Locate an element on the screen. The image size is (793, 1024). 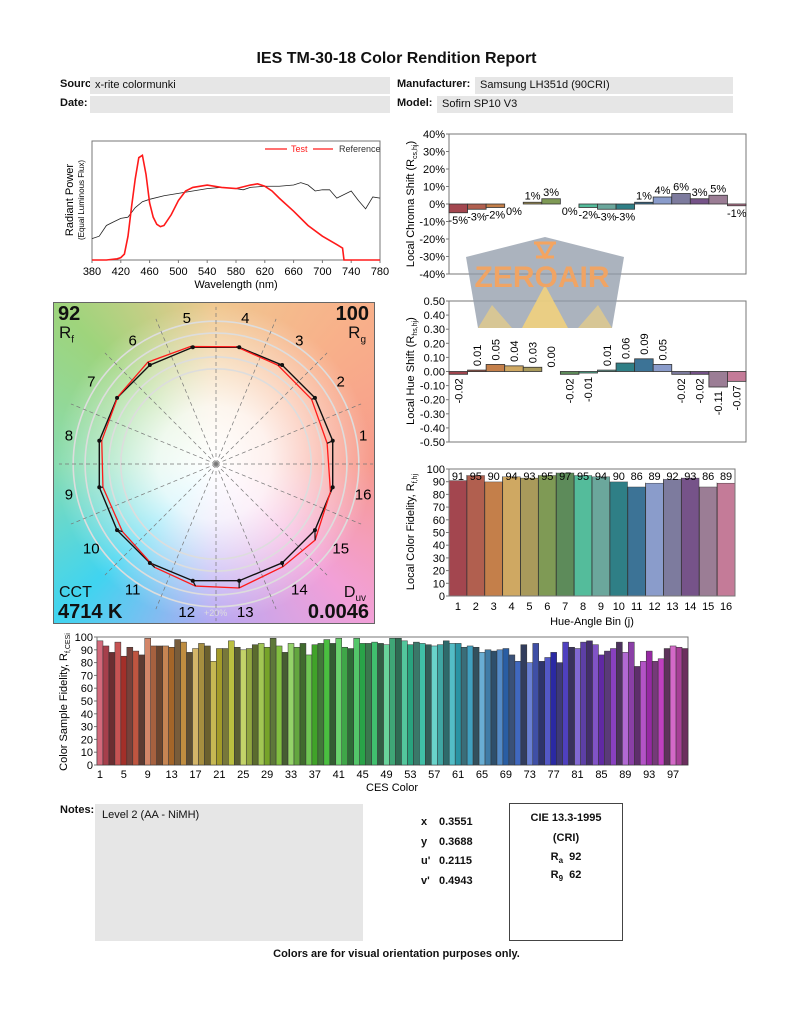
series-line-reference is located at coordinates (236, 210).